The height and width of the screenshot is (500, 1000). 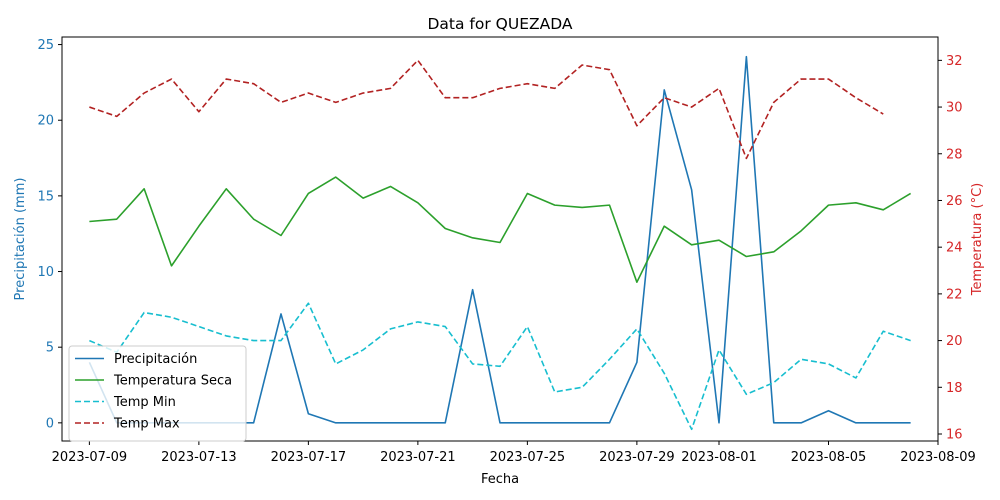 I want to click on x-tick-label: 2023-07-13, so click(x=199, y=457).